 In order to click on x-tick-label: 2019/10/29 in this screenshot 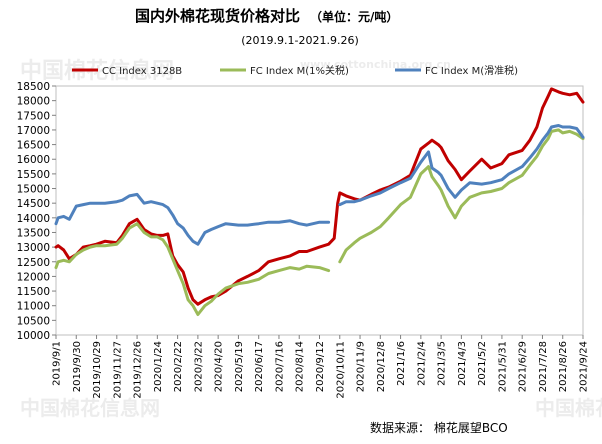, I will do `click(97, 370)`.